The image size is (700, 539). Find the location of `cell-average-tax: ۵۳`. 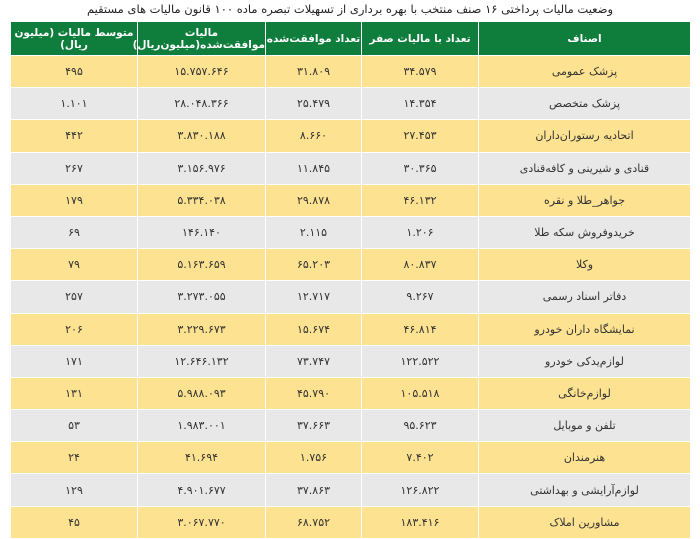

cell-average-tax: ۵۳ is located at coordinates (74, 426).